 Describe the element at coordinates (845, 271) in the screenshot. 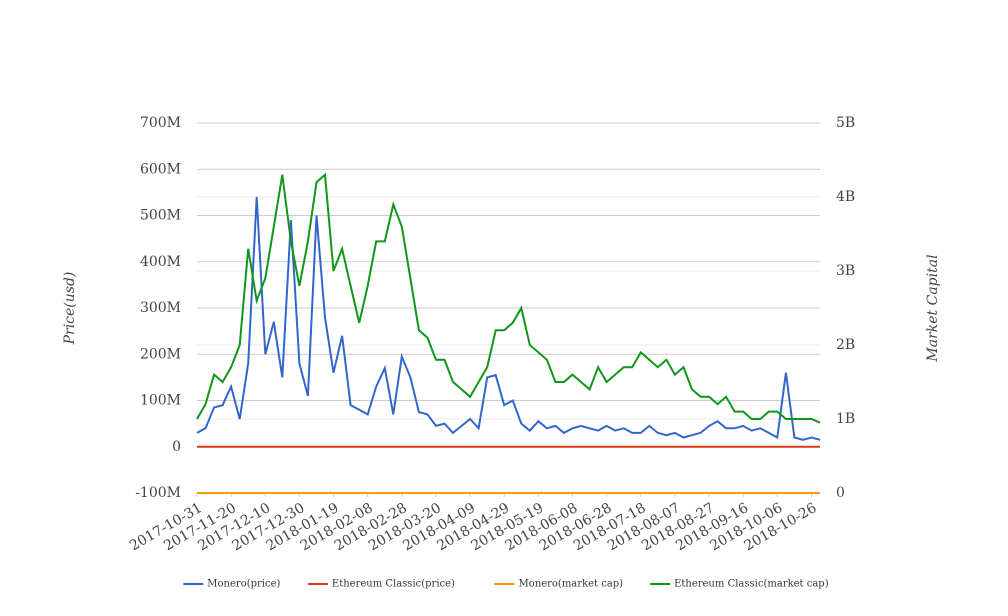

I see `y2-tick-label: 3B` at that location.